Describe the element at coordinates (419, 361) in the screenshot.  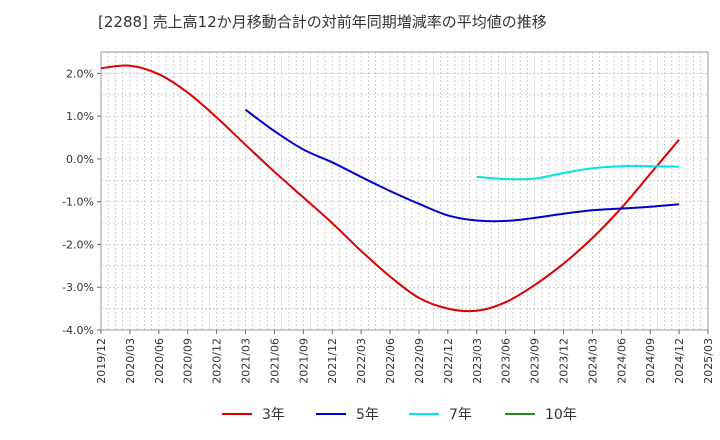
I see `x-tick-label: 2022/09` at that location.